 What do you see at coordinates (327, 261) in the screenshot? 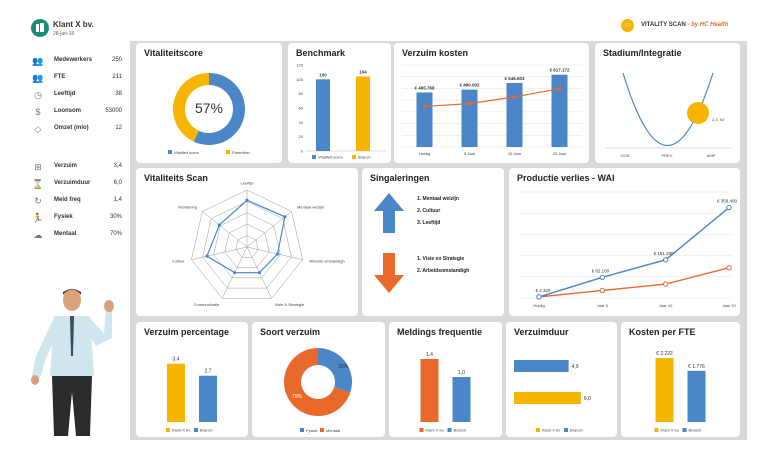
I see `radar-axis-label: Arbeids omstandigh.` at bounding box center [327, 261].